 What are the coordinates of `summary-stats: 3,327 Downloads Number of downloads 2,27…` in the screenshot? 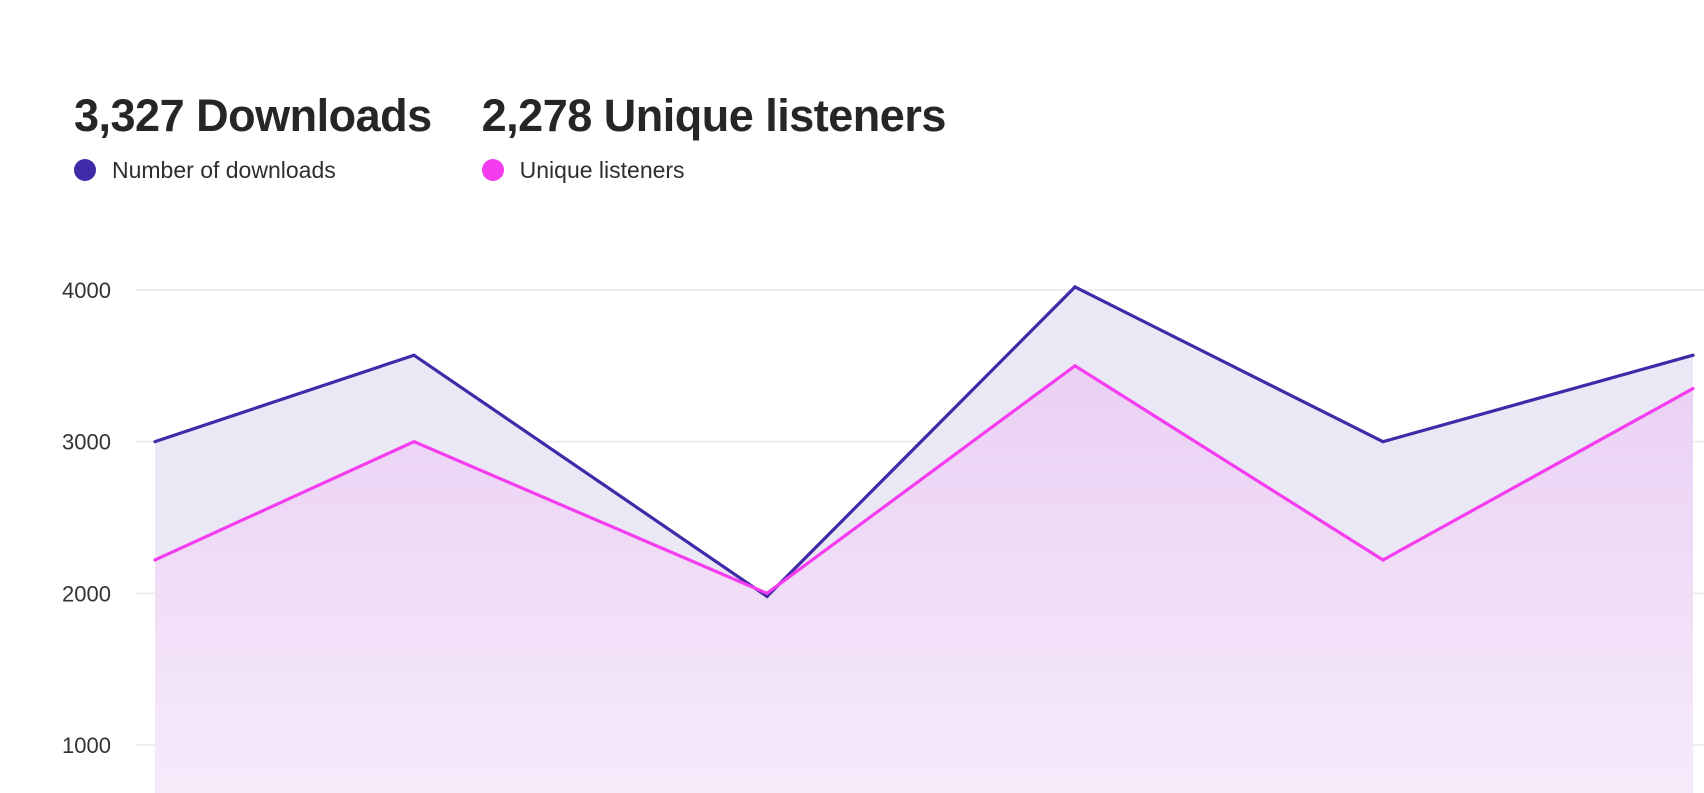 It's located at (510, 136).